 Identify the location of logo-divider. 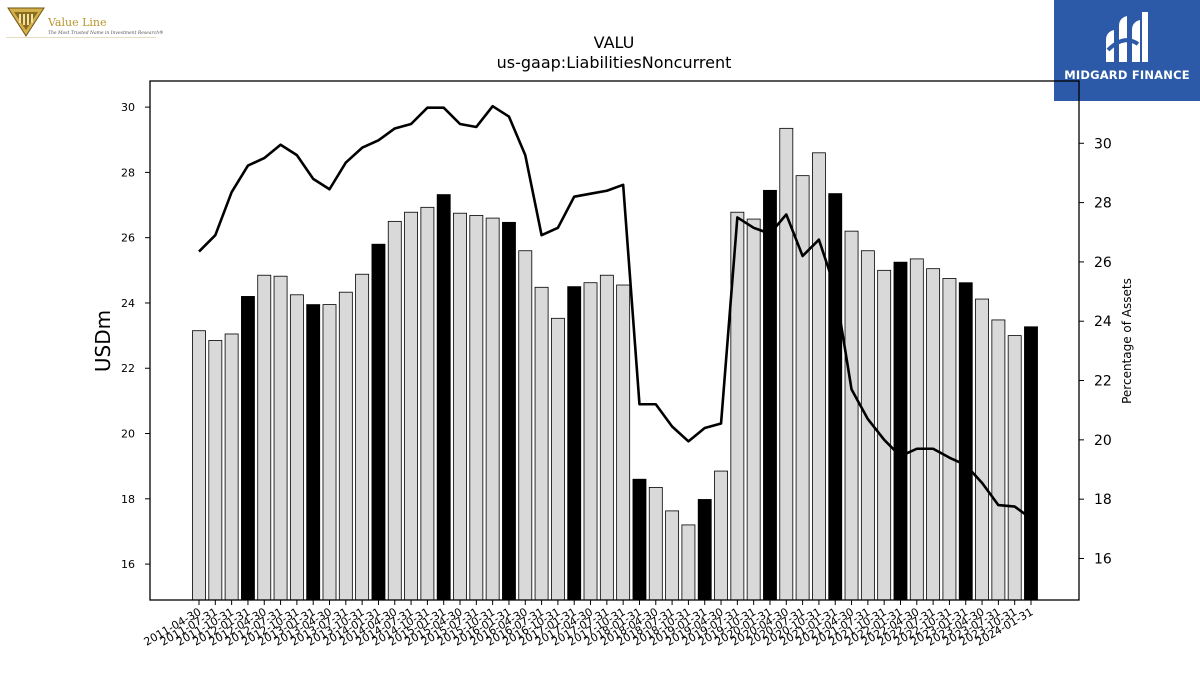
(81, 37).